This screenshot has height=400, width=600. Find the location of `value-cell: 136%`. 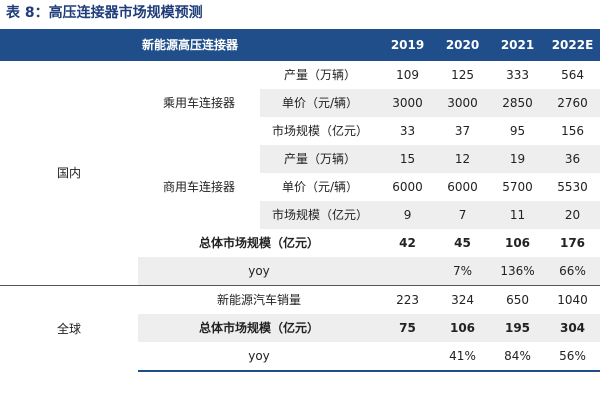

value-cell: 136% is located at coordinates (518, 271).